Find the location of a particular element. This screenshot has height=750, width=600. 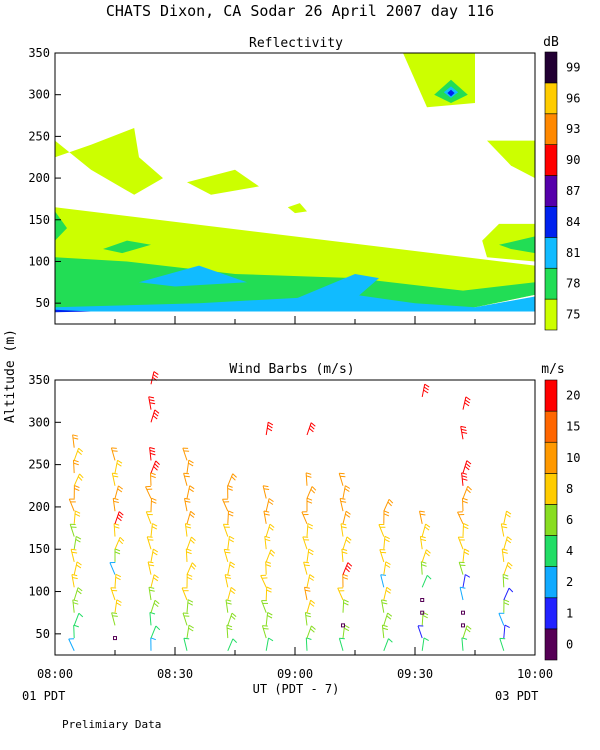

wind-barb-calm is located at coordinates (422, 612).